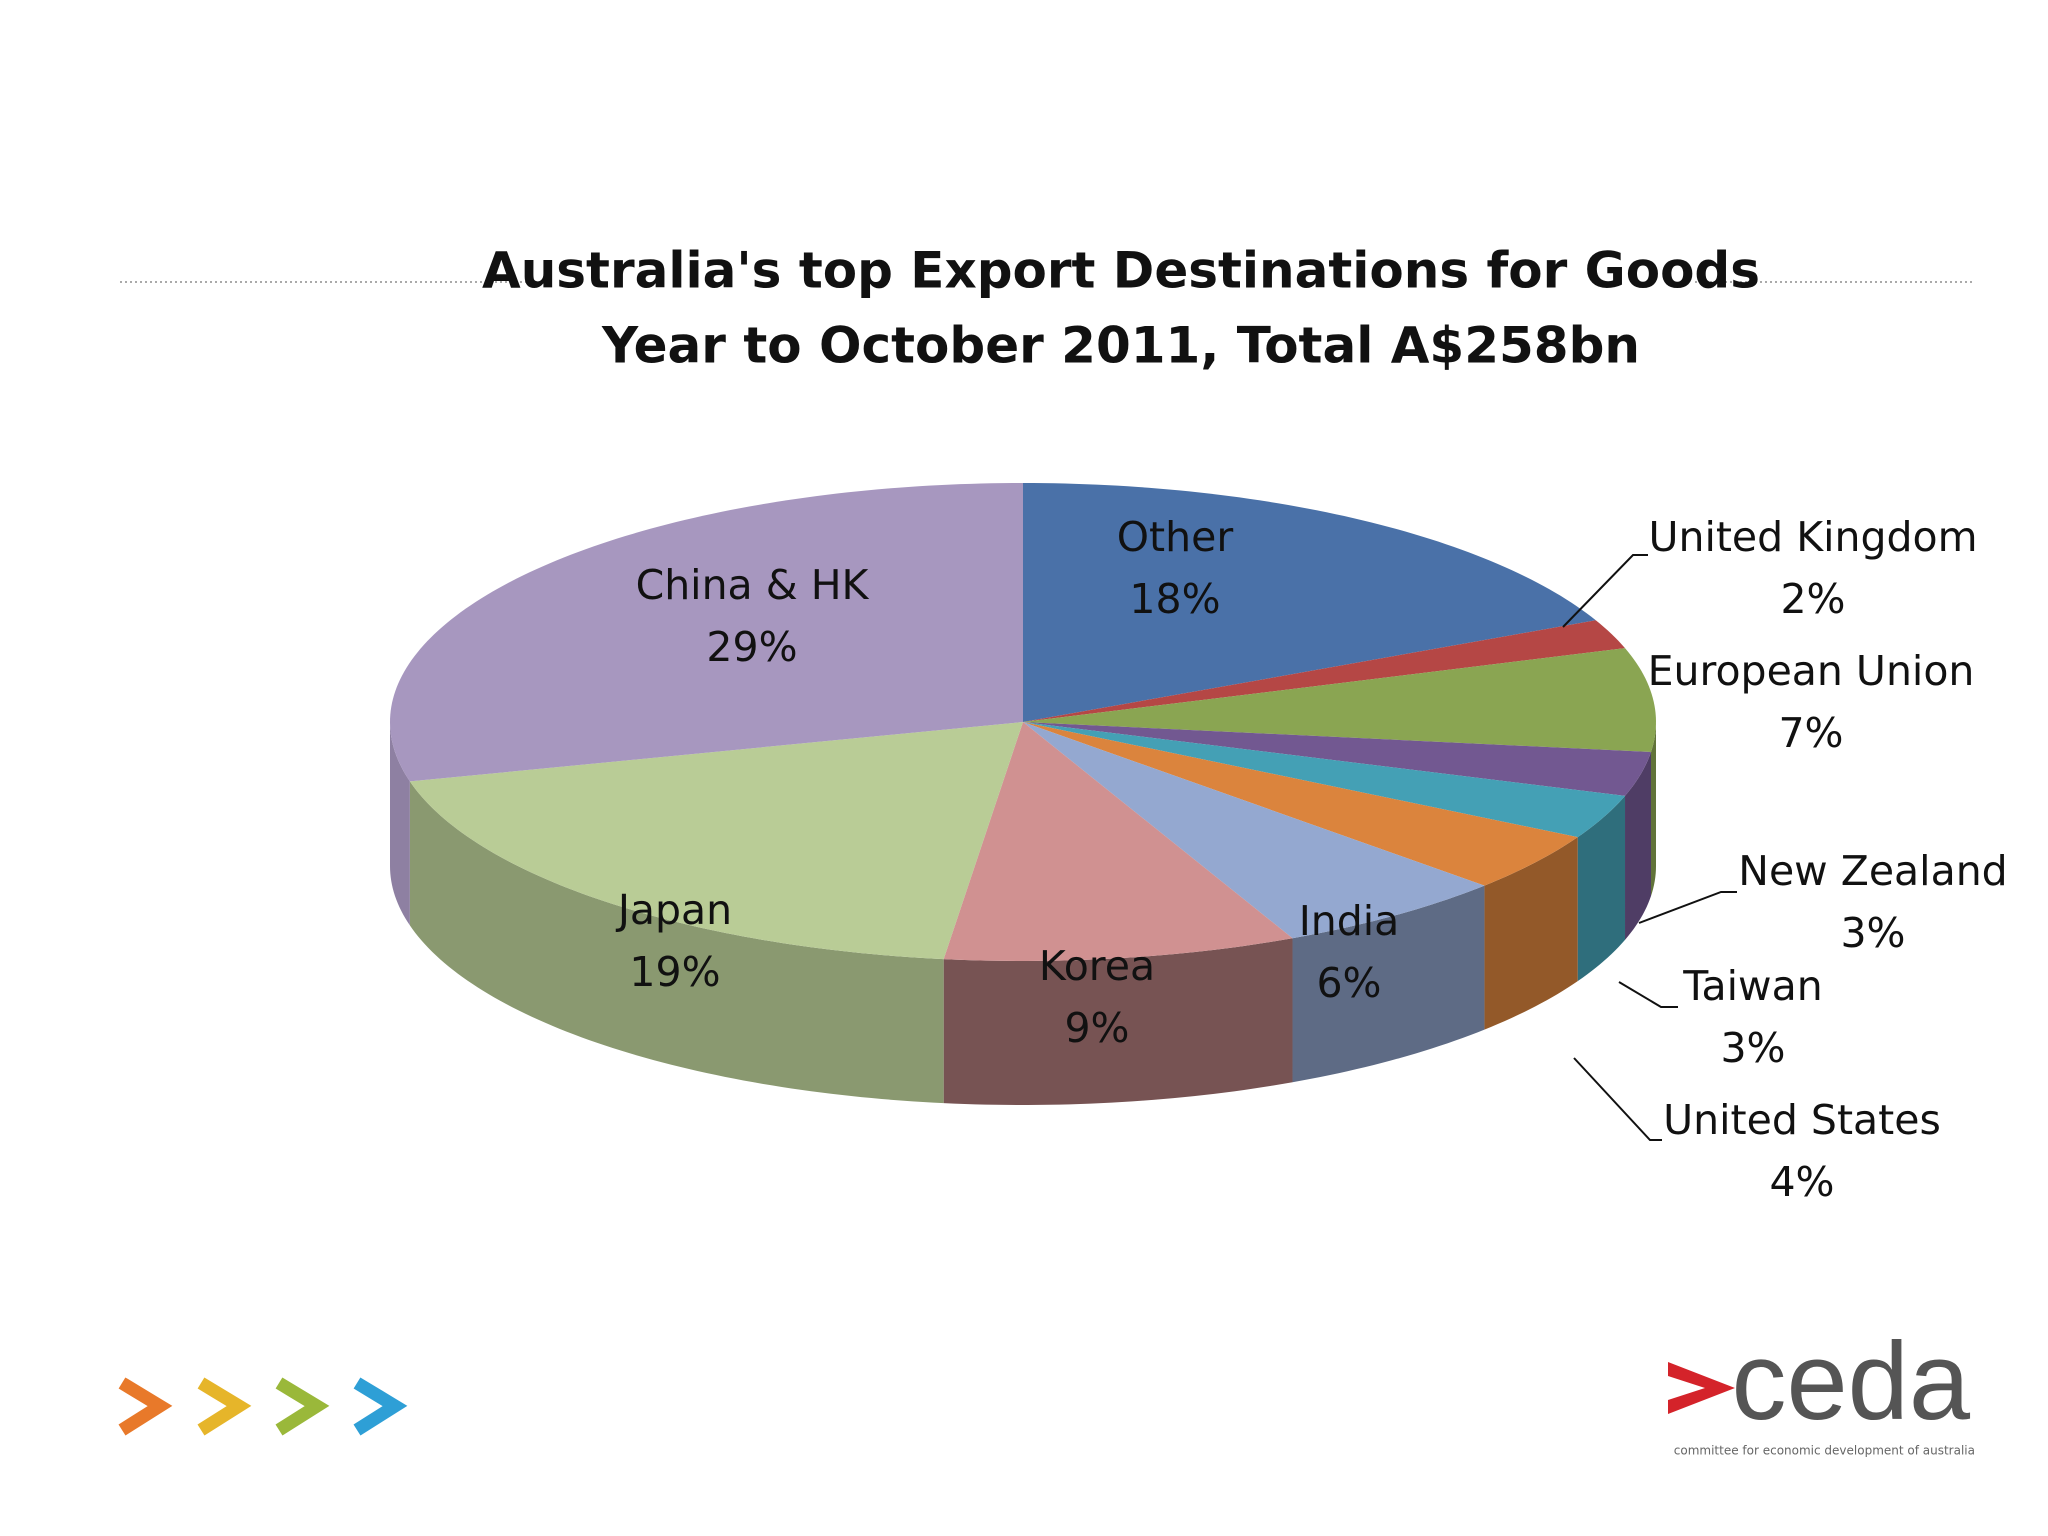 This screenshot has width=2048, height=1536. Describe the element at coordinates (1349, 921) in the screenshot. I see `slice-label: India` at that location.